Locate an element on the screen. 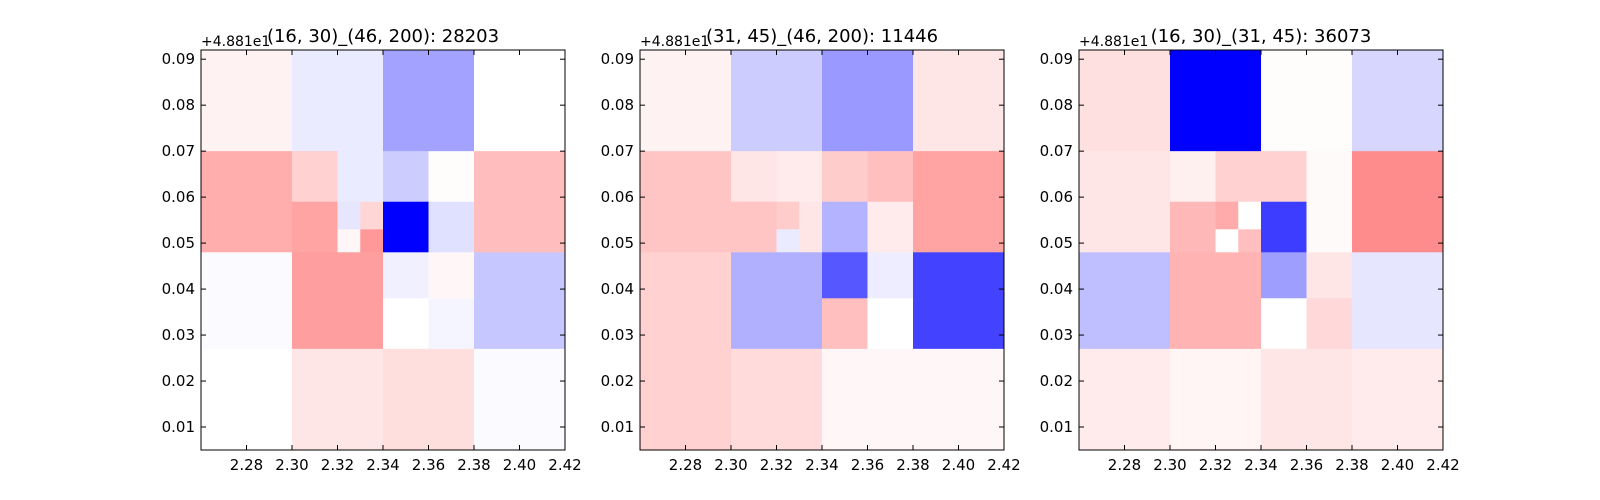 The image size is (1600, 500). x-tick-label: 2.34 is located at coordinates (1260, 465).